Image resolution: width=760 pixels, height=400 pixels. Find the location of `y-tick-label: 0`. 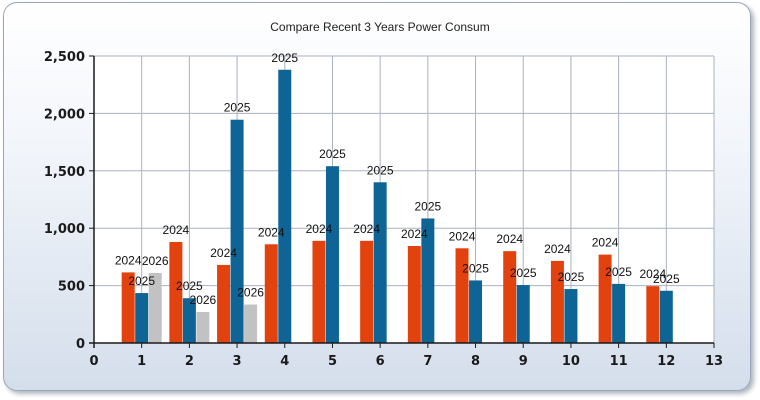

y-tick-label: 0 is located at coordinates (80, 344).